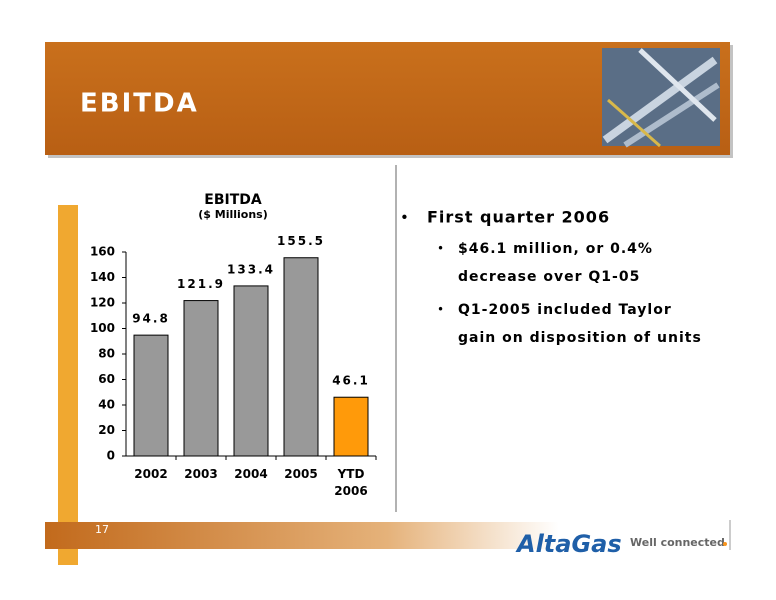  What do you see at coordinates (661, 98) in the screenshot?
I see `header-image` at bounding box center [661, 98].